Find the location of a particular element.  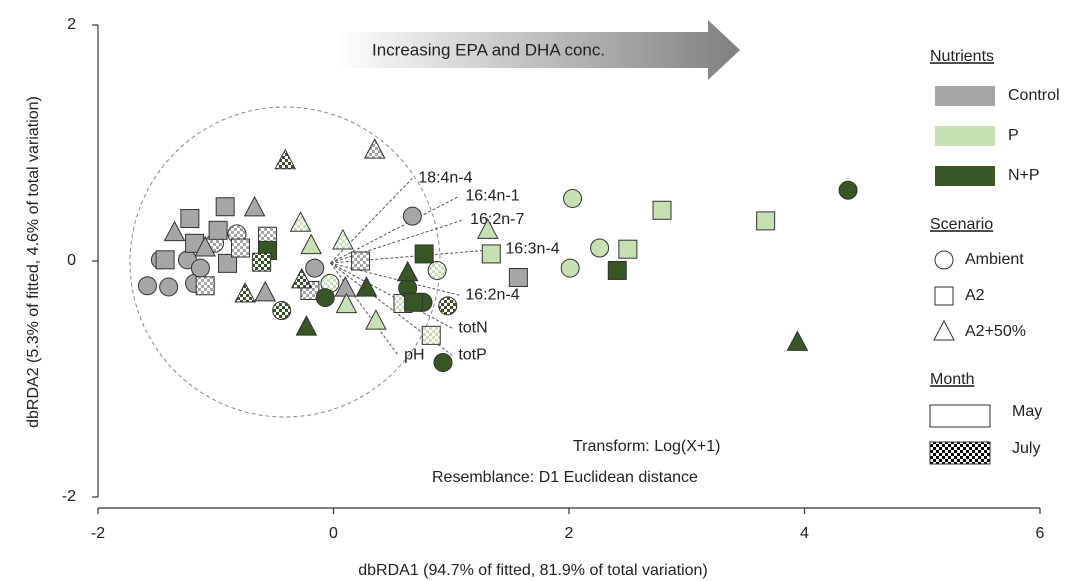

legend-title: Nutrients is located at coordinates (962, 56).